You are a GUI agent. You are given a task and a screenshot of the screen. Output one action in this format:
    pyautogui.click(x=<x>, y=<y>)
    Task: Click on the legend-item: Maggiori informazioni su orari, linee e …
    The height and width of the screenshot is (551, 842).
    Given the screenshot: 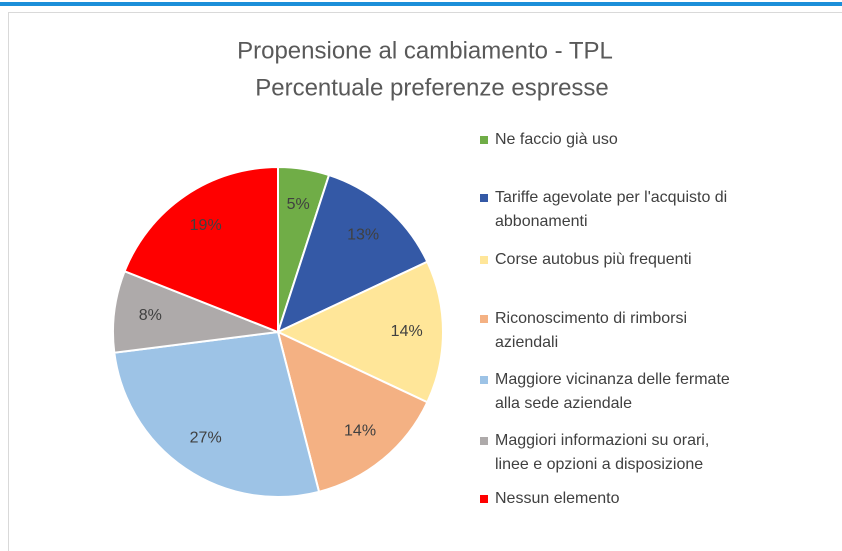 What is the action you would take?
    pyautogui.click(x=611, y=453)
    